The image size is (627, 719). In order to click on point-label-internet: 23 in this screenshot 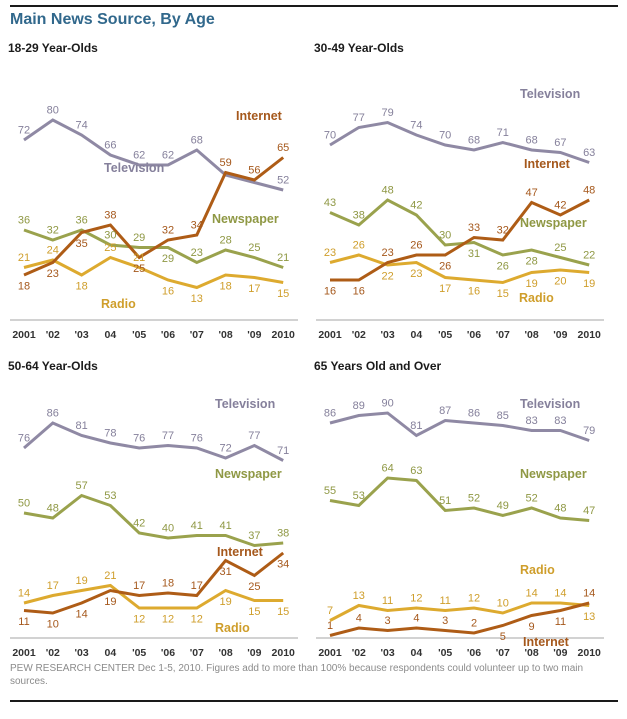, I will do `click(53, 274)`.